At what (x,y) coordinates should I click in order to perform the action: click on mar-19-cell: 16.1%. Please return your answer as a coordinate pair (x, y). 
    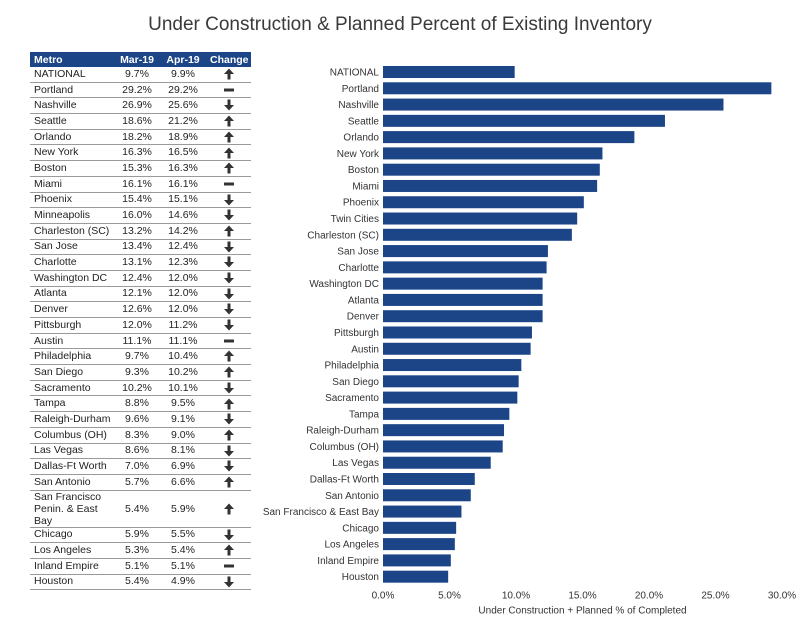
    Looking at the image, I should click on (137, 184).